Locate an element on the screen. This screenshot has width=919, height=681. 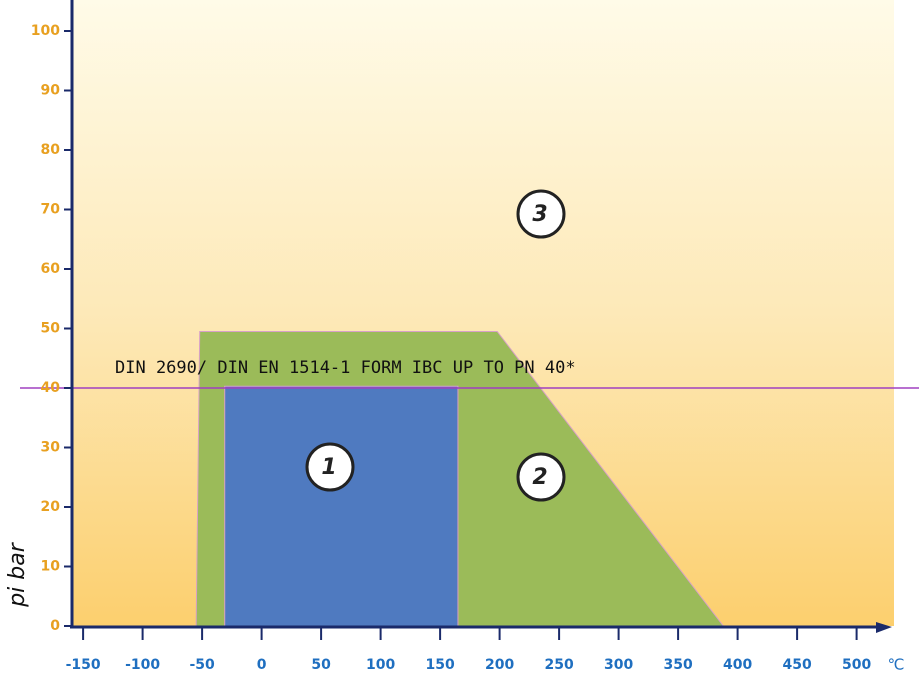
x-tick-label: 200 is located at coordinates (499, 665).